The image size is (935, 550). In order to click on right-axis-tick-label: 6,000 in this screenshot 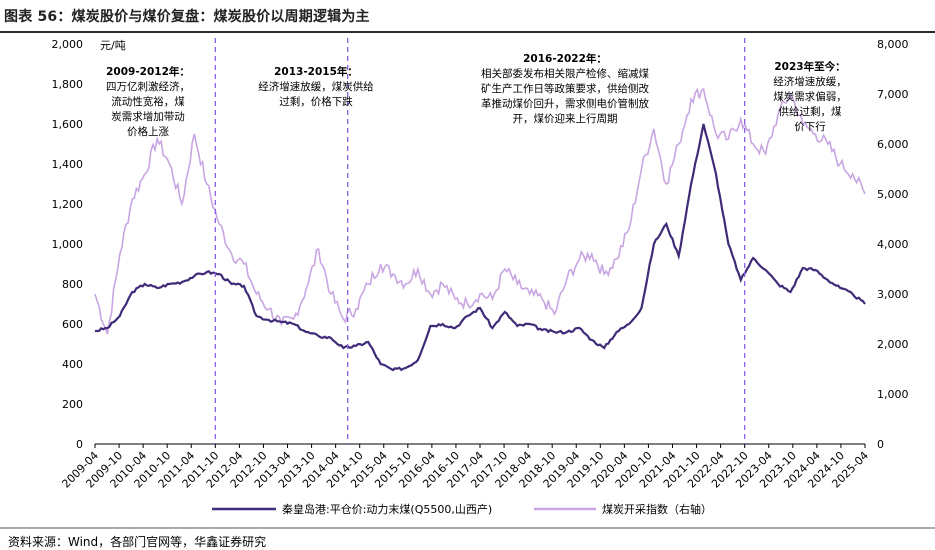, I will do `click(893, 144)`.